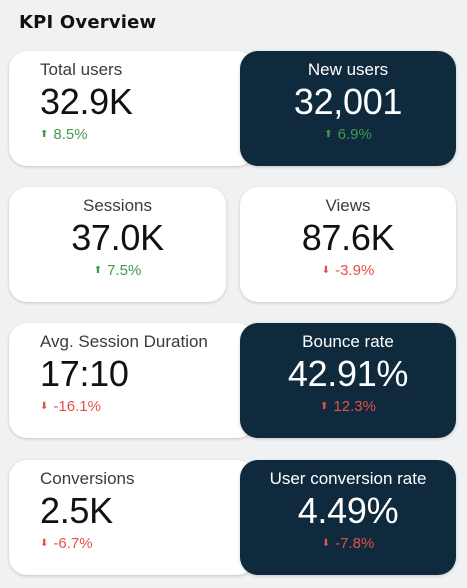 This screenshot has height=588, width=467. I want to click on kpi-value: 87.6K, so click(348, 237).